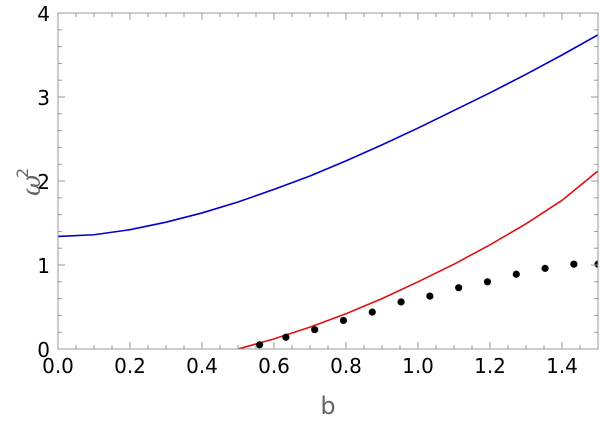 This screenshot has width=600, height=428. What do you see at coordinates (22, 173) in the screenshot?
I see `y-axis-label-exponent: 2` at bounding box center [22, 173].